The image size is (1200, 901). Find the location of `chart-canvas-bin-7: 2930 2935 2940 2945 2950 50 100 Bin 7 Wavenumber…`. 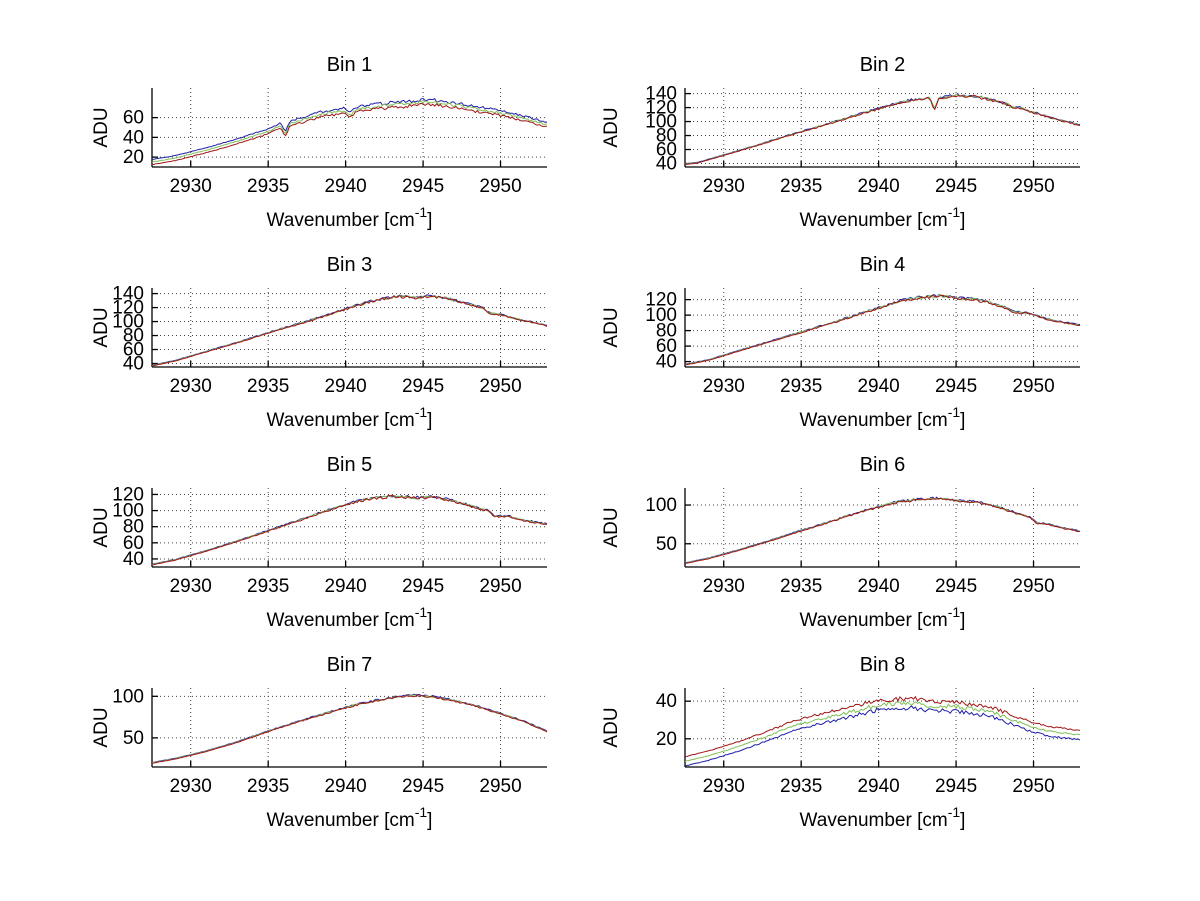

chart-canvas-bin-7: 2930 2935 2940 2945 2950 50 100 Bin 7 Wavenumber… is located at coordinates (319, 742).